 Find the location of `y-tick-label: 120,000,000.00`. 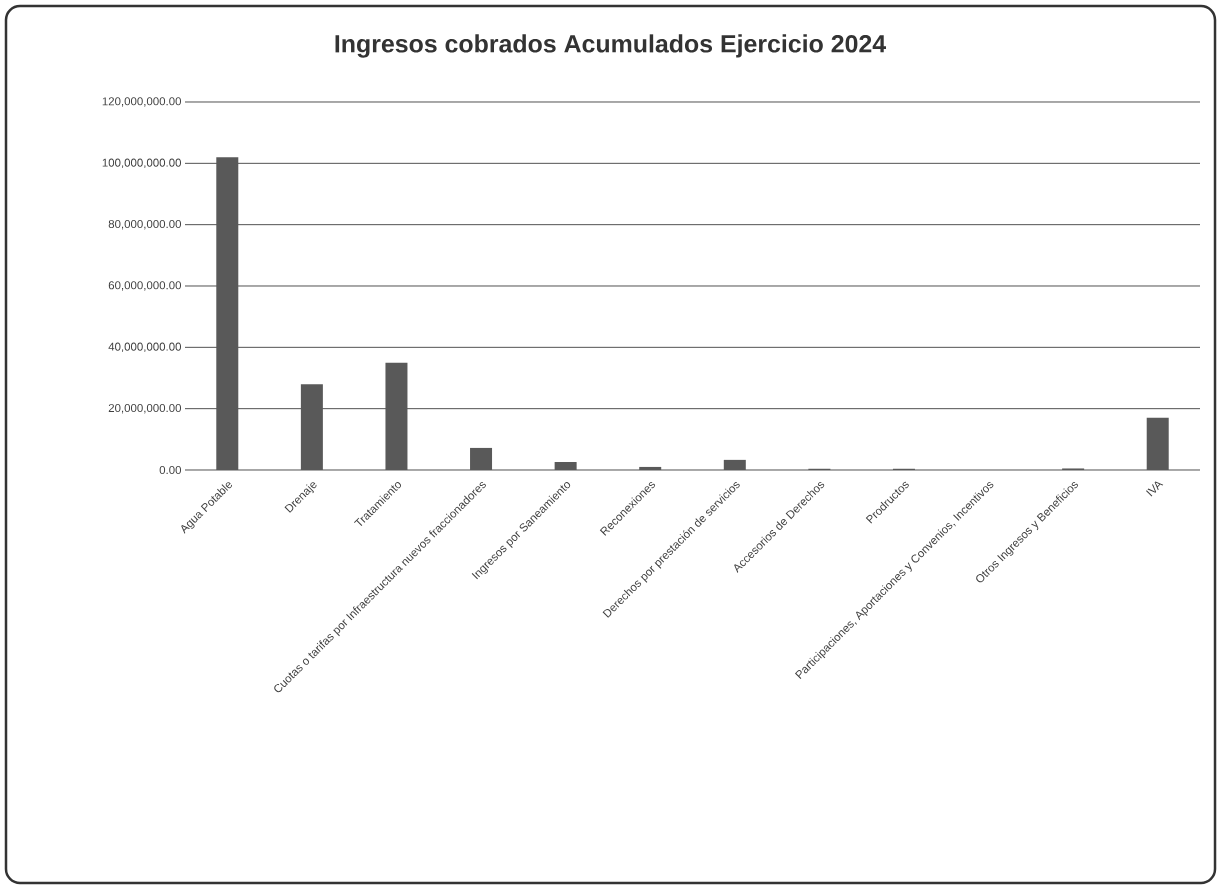

y-tick-label: 120,000,000.00 is located at coordinates (142, 102).